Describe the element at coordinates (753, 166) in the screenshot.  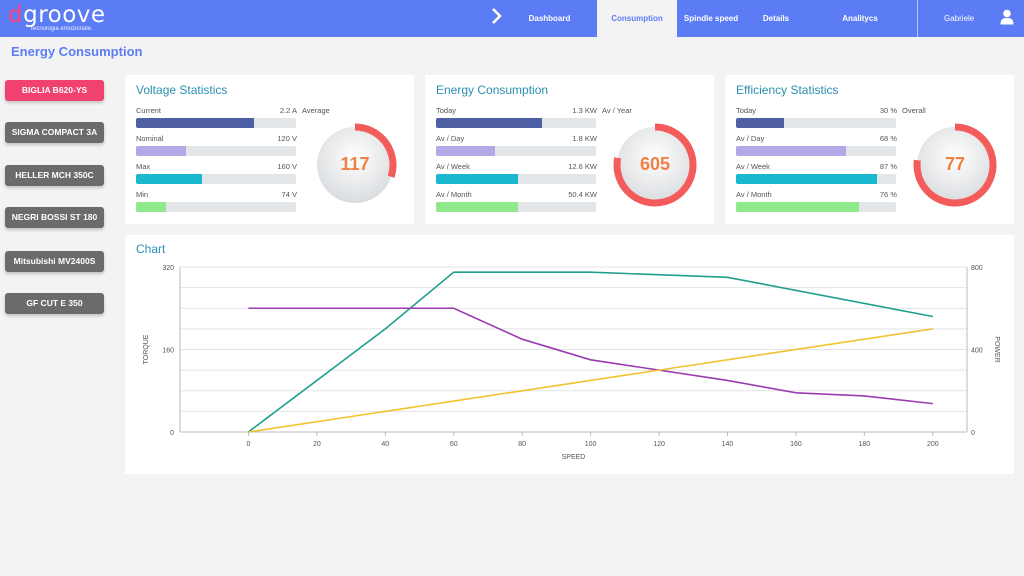
I see `efficiency-row-label: Av / Week` at that location.